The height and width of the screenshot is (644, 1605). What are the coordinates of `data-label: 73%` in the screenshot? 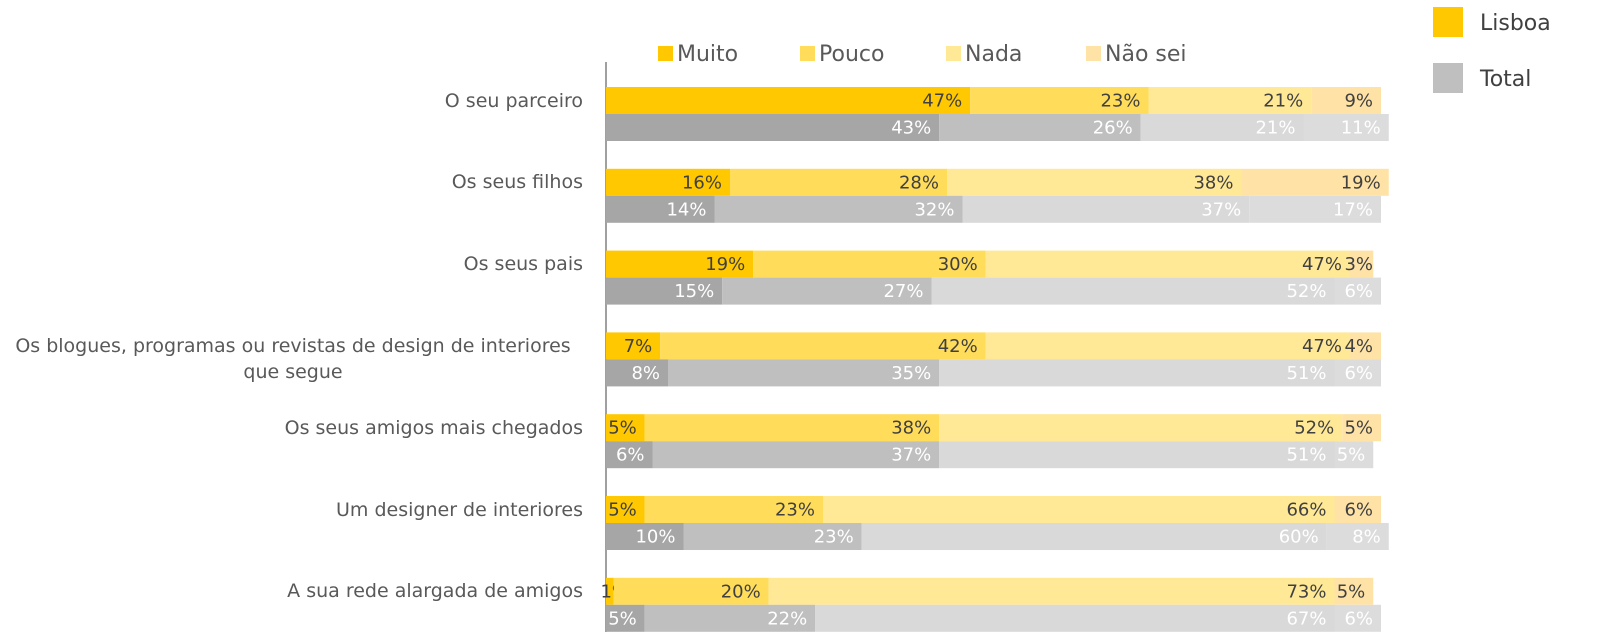 It's located at (1306, 591).